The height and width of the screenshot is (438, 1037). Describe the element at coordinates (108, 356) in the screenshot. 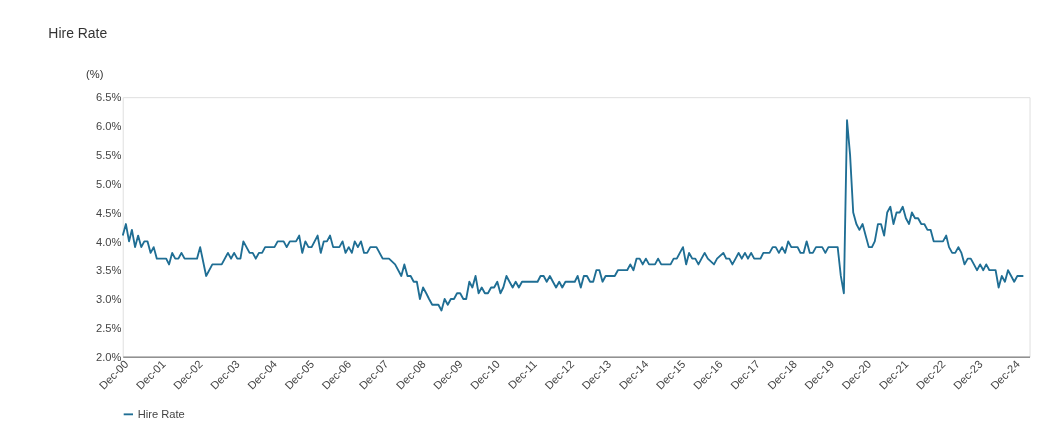

I see `y-tick-label: 2.0%` at that location.